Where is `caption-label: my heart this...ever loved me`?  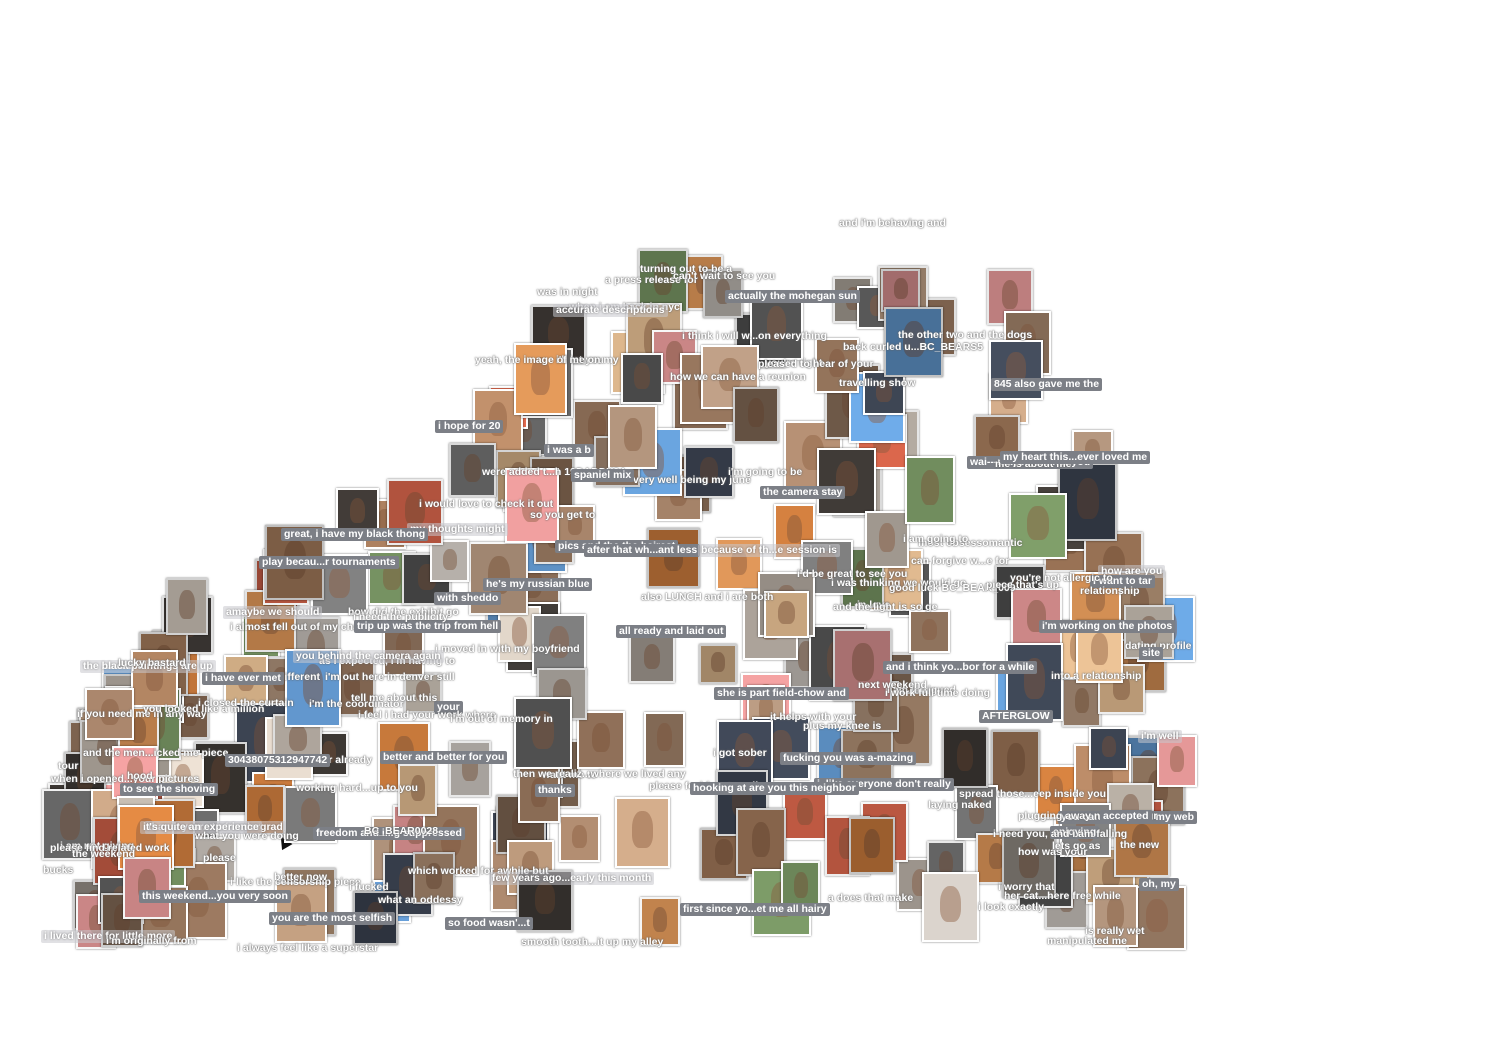 caption-label: my heart this...ever loved me is located at coordinates (1075, 457).